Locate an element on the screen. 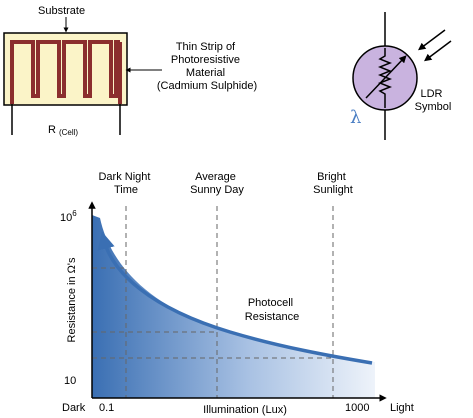 The height and width of the screenshot is (418, 473). photoresistive-strip is located at coordinates (65, 70).